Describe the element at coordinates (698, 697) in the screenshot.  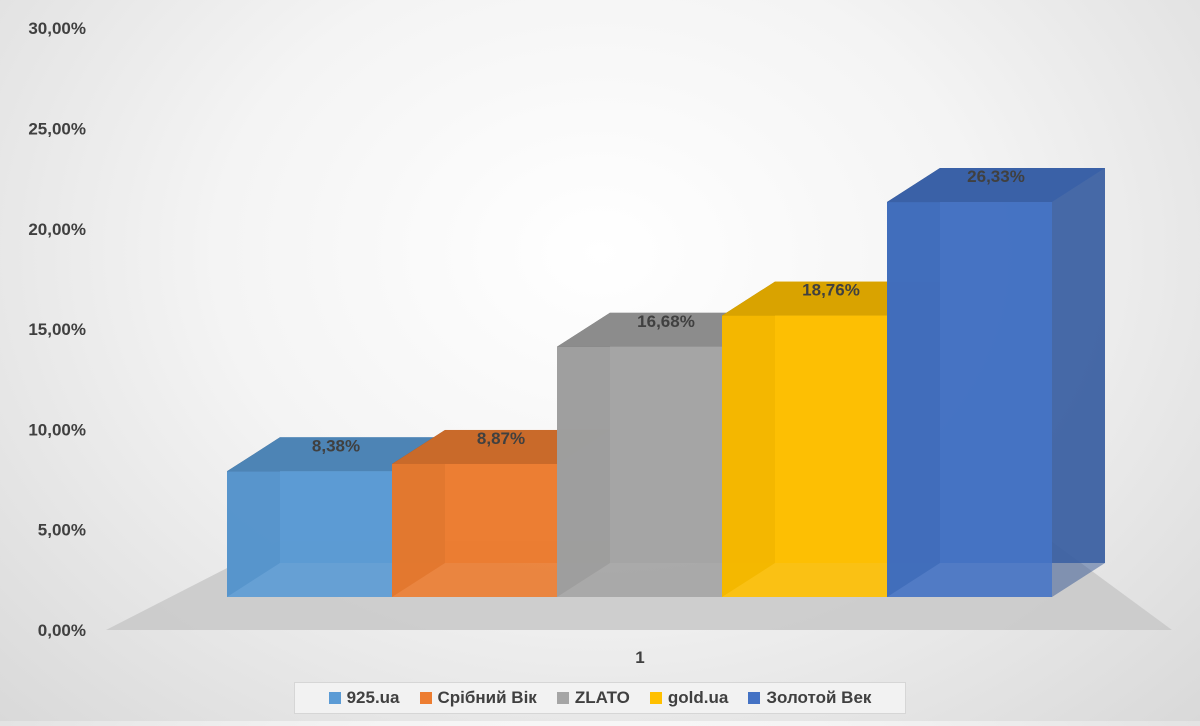
I see `legend-label: gold.ua` at that location.